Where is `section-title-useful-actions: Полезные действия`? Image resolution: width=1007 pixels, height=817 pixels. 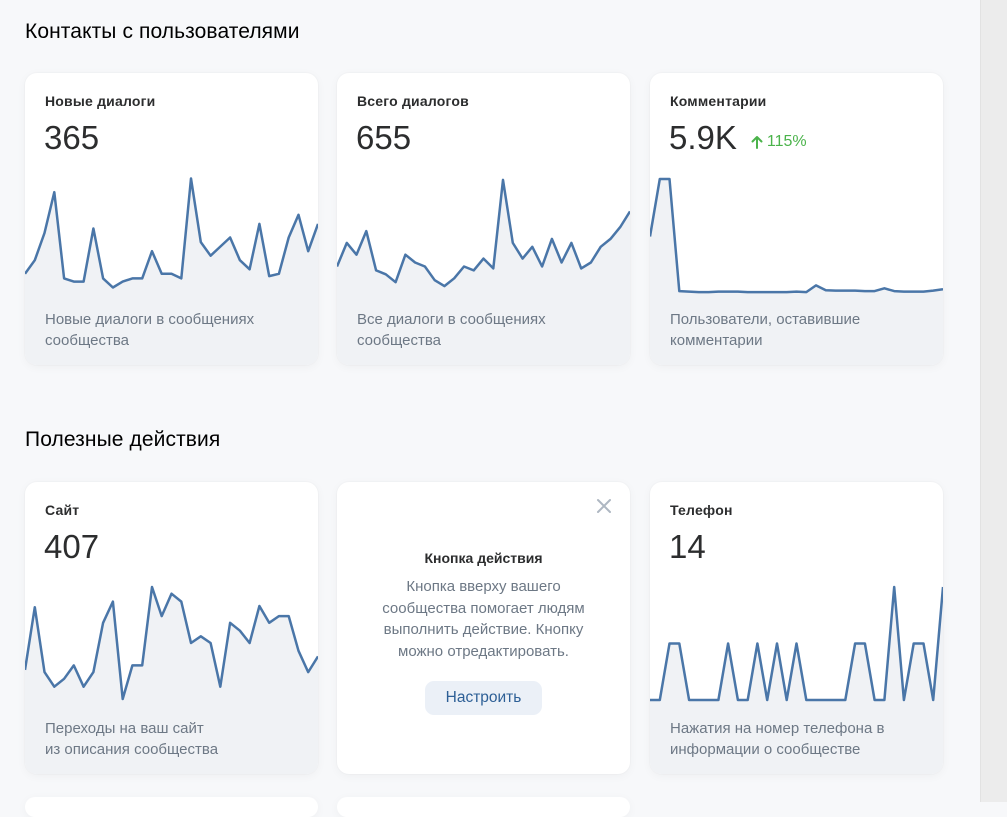
section-title-useful-actions: Полезные действия is located at coordinates (123, 439).